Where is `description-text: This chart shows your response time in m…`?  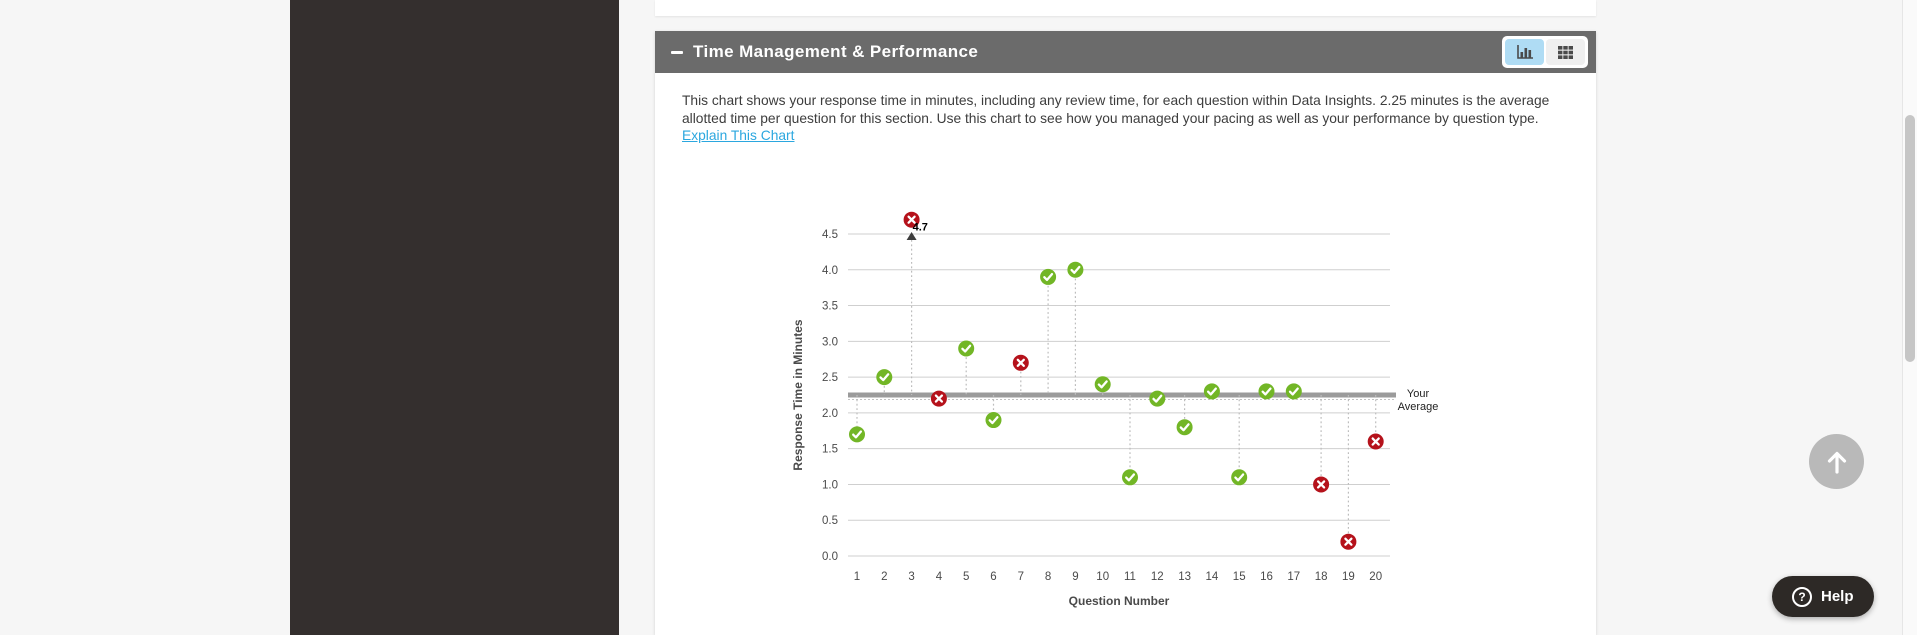 description-text: This chart shows your response time in m… is located at coordinates (1116, 109).